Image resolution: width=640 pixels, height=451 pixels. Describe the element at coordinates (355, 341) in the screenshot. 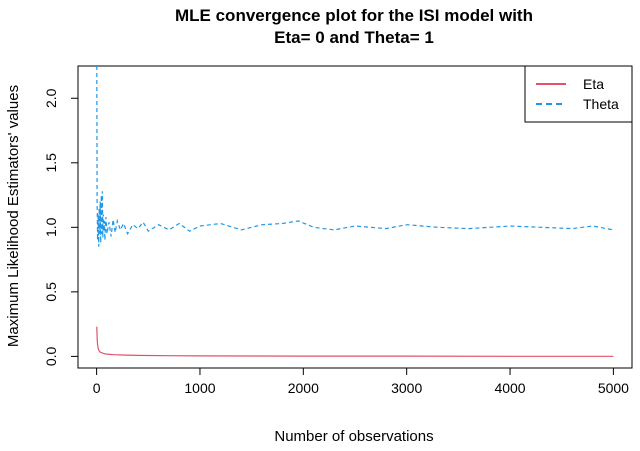

I see `series-line-eta` at that location.